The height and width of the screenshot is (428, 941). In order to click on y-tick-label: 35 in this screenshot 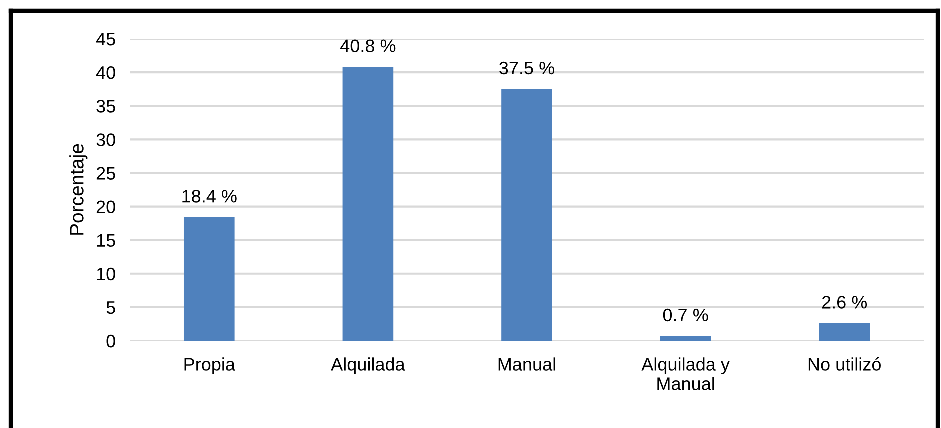, I will do `click(106, 106)`.